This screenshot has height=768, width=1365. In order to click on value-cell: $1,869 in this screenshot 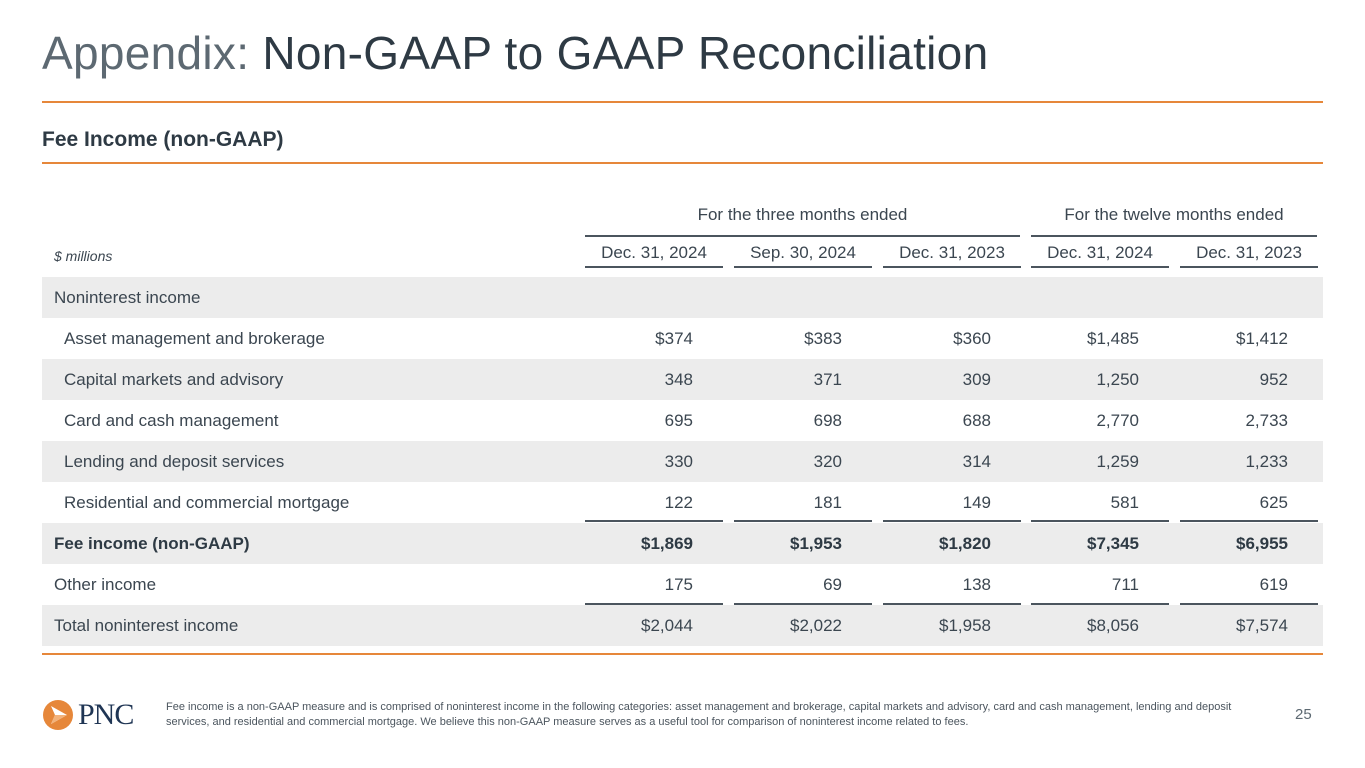, I will do `click(667, 543)`.